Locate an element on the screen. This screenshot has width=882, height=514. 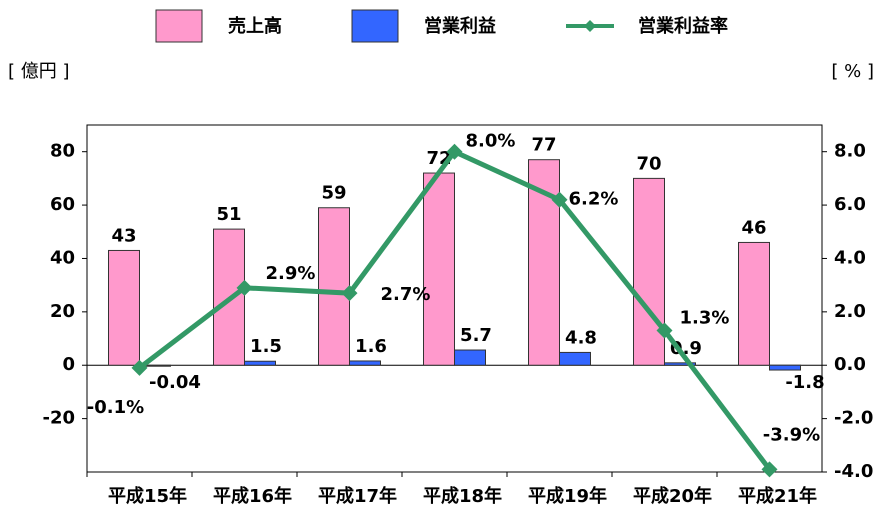
data-label: 70 is located at coordinates (648, 163).